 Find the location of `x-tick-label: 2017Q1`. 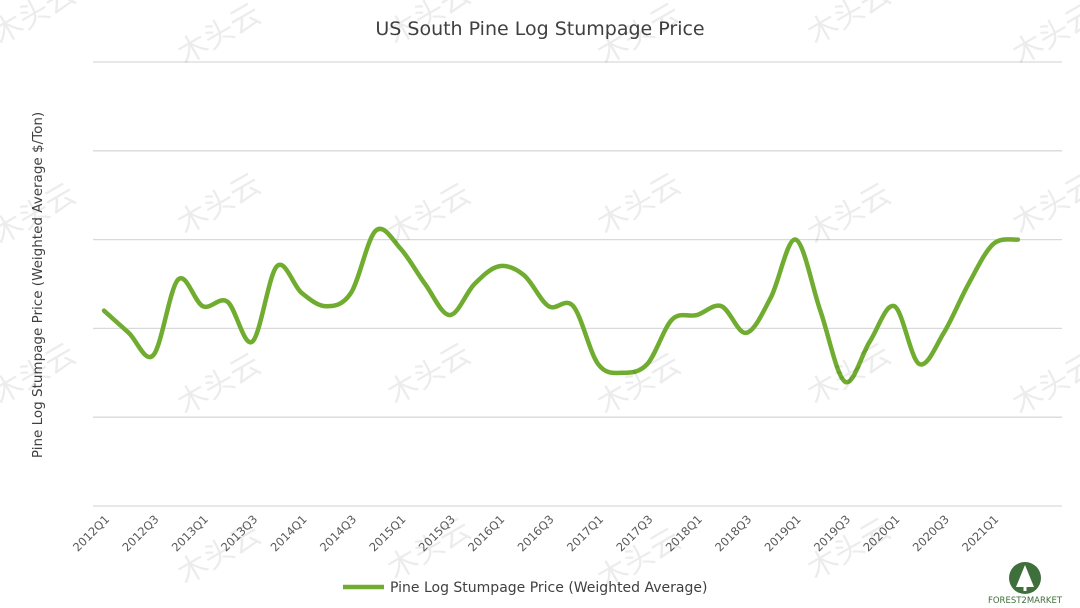

x-tick-label: 2017Q1 is located at coordinates (585, 533).